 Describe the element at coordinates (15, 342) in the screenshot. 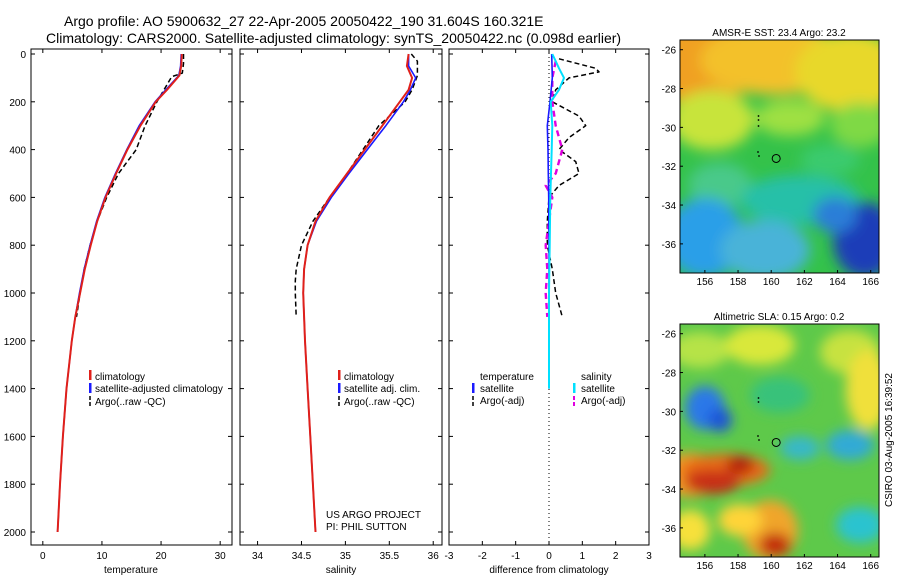

I see `depth-tick-label: 1200` at that location.